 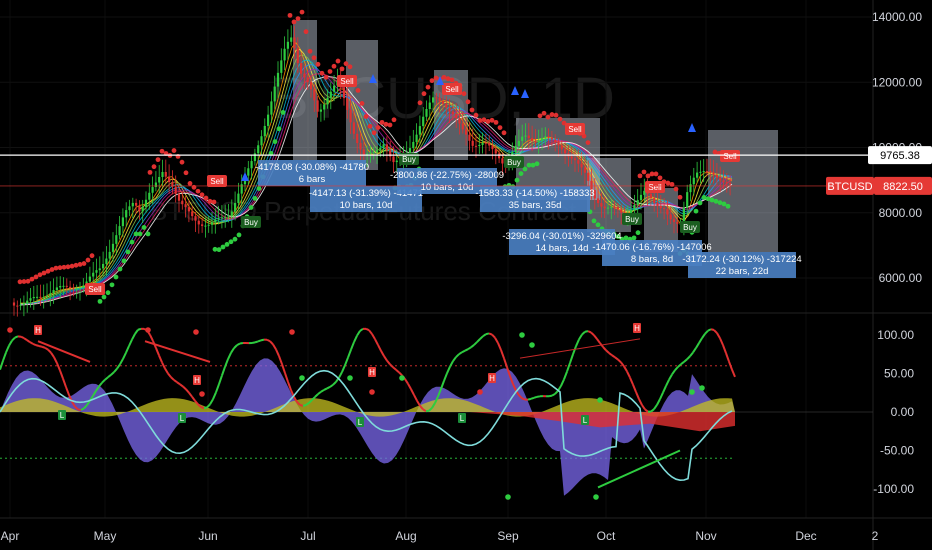 I want to click on level-price-badge: 9765.38, so click(x=900, y=155).